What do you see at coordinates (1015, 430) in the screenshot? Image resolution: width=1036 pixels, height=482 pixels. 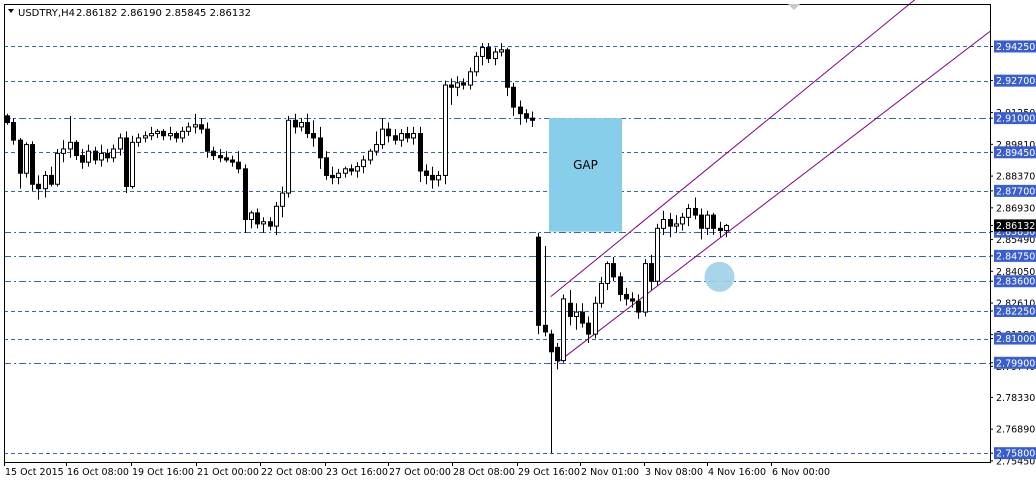 I see `y-tick-label: 2.76890` at bounding box center [1015, 430].